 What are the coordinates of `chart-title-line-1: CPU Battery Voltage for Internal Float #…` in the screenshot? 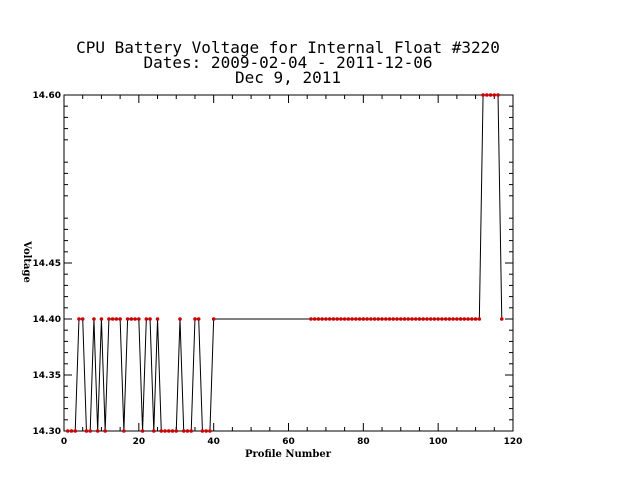 It's located at (288, 47).